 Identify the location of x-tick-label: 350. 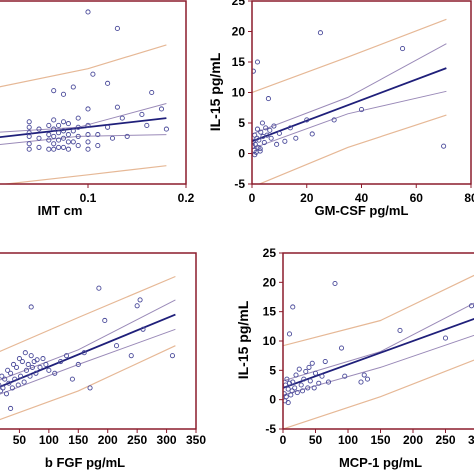
(196, 440).